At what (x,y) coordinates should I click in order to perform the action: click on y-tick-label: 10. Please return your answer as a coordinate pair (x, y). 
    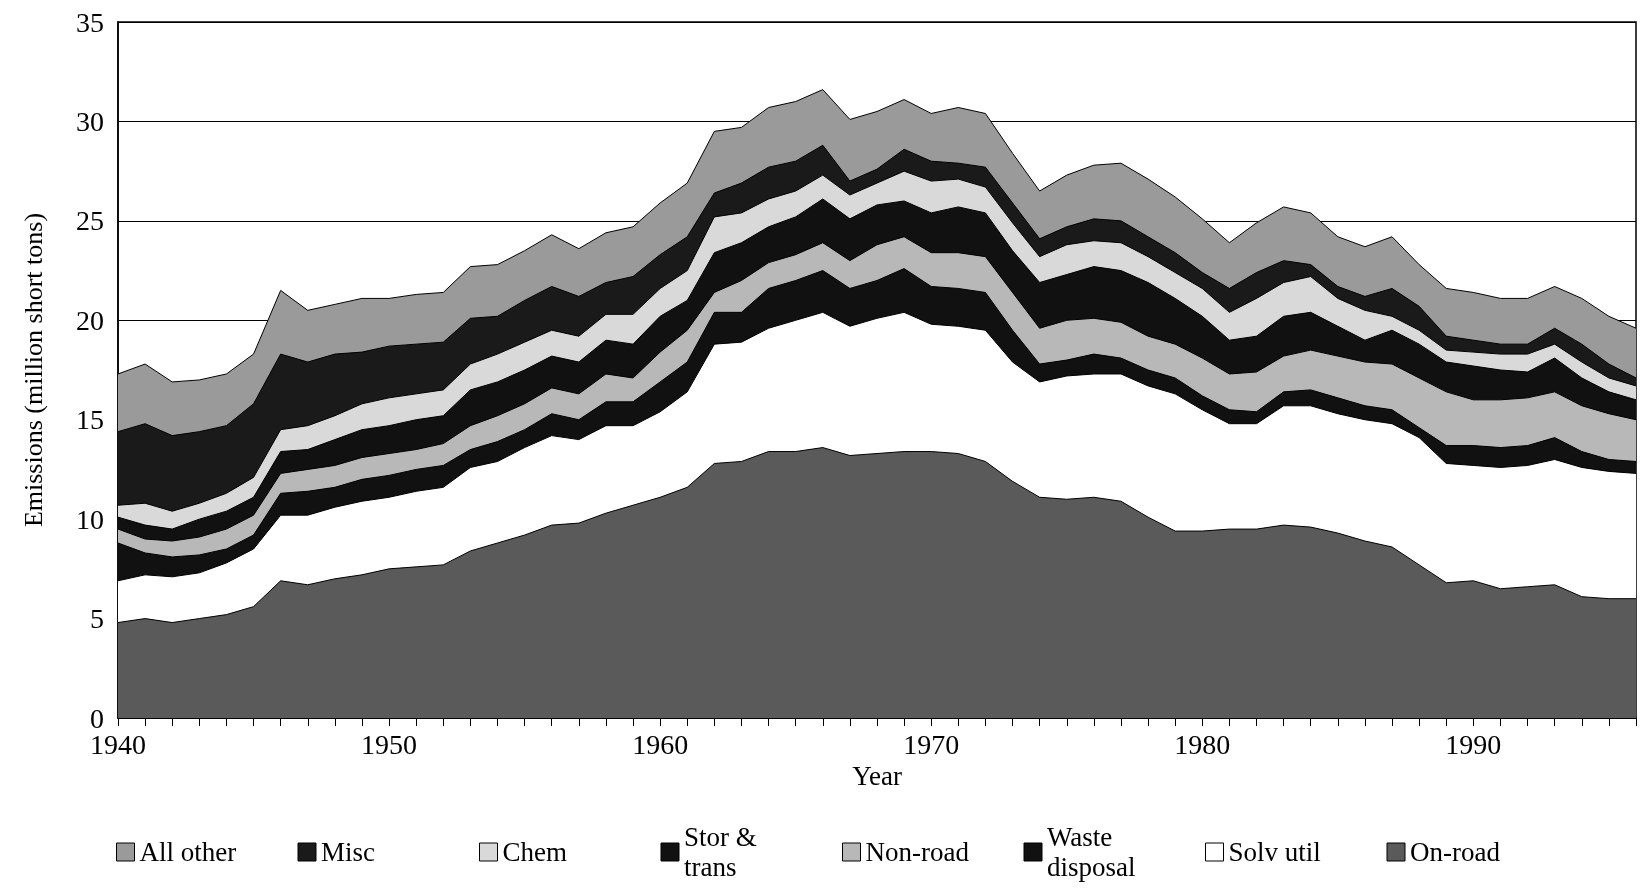
    Looking at the image, I should click on (90, 519).